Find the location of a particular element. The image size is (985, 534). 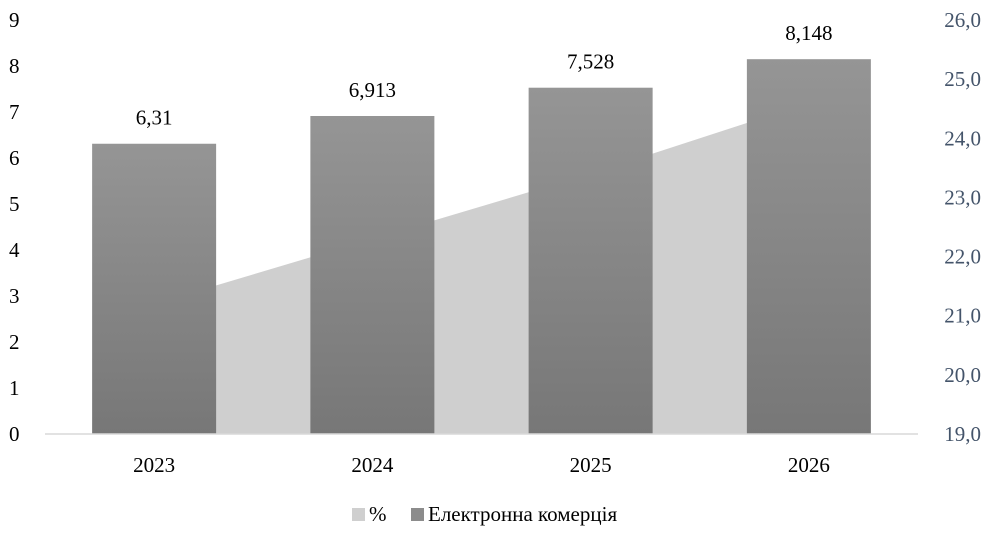

right-tick-label: 20,0 is located at coordinates (962, 375).